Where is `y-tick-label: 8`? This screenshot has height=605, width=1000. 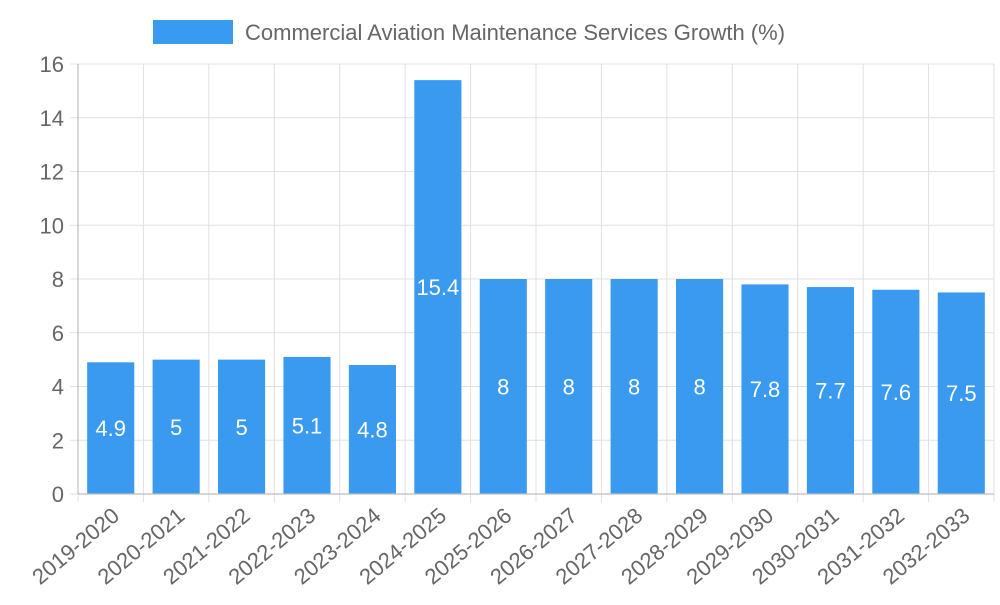
y-tick-label: 8 is located at coordinates (58, 279).